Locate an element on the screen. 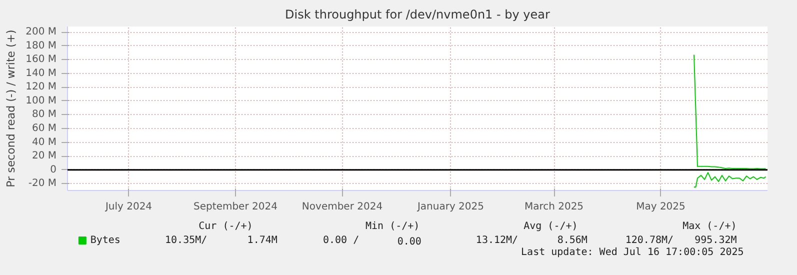 Image resolution: width=797 pixels, height=275 pixels. y-tick-label: 160 M is located at coordinates (41, 60).